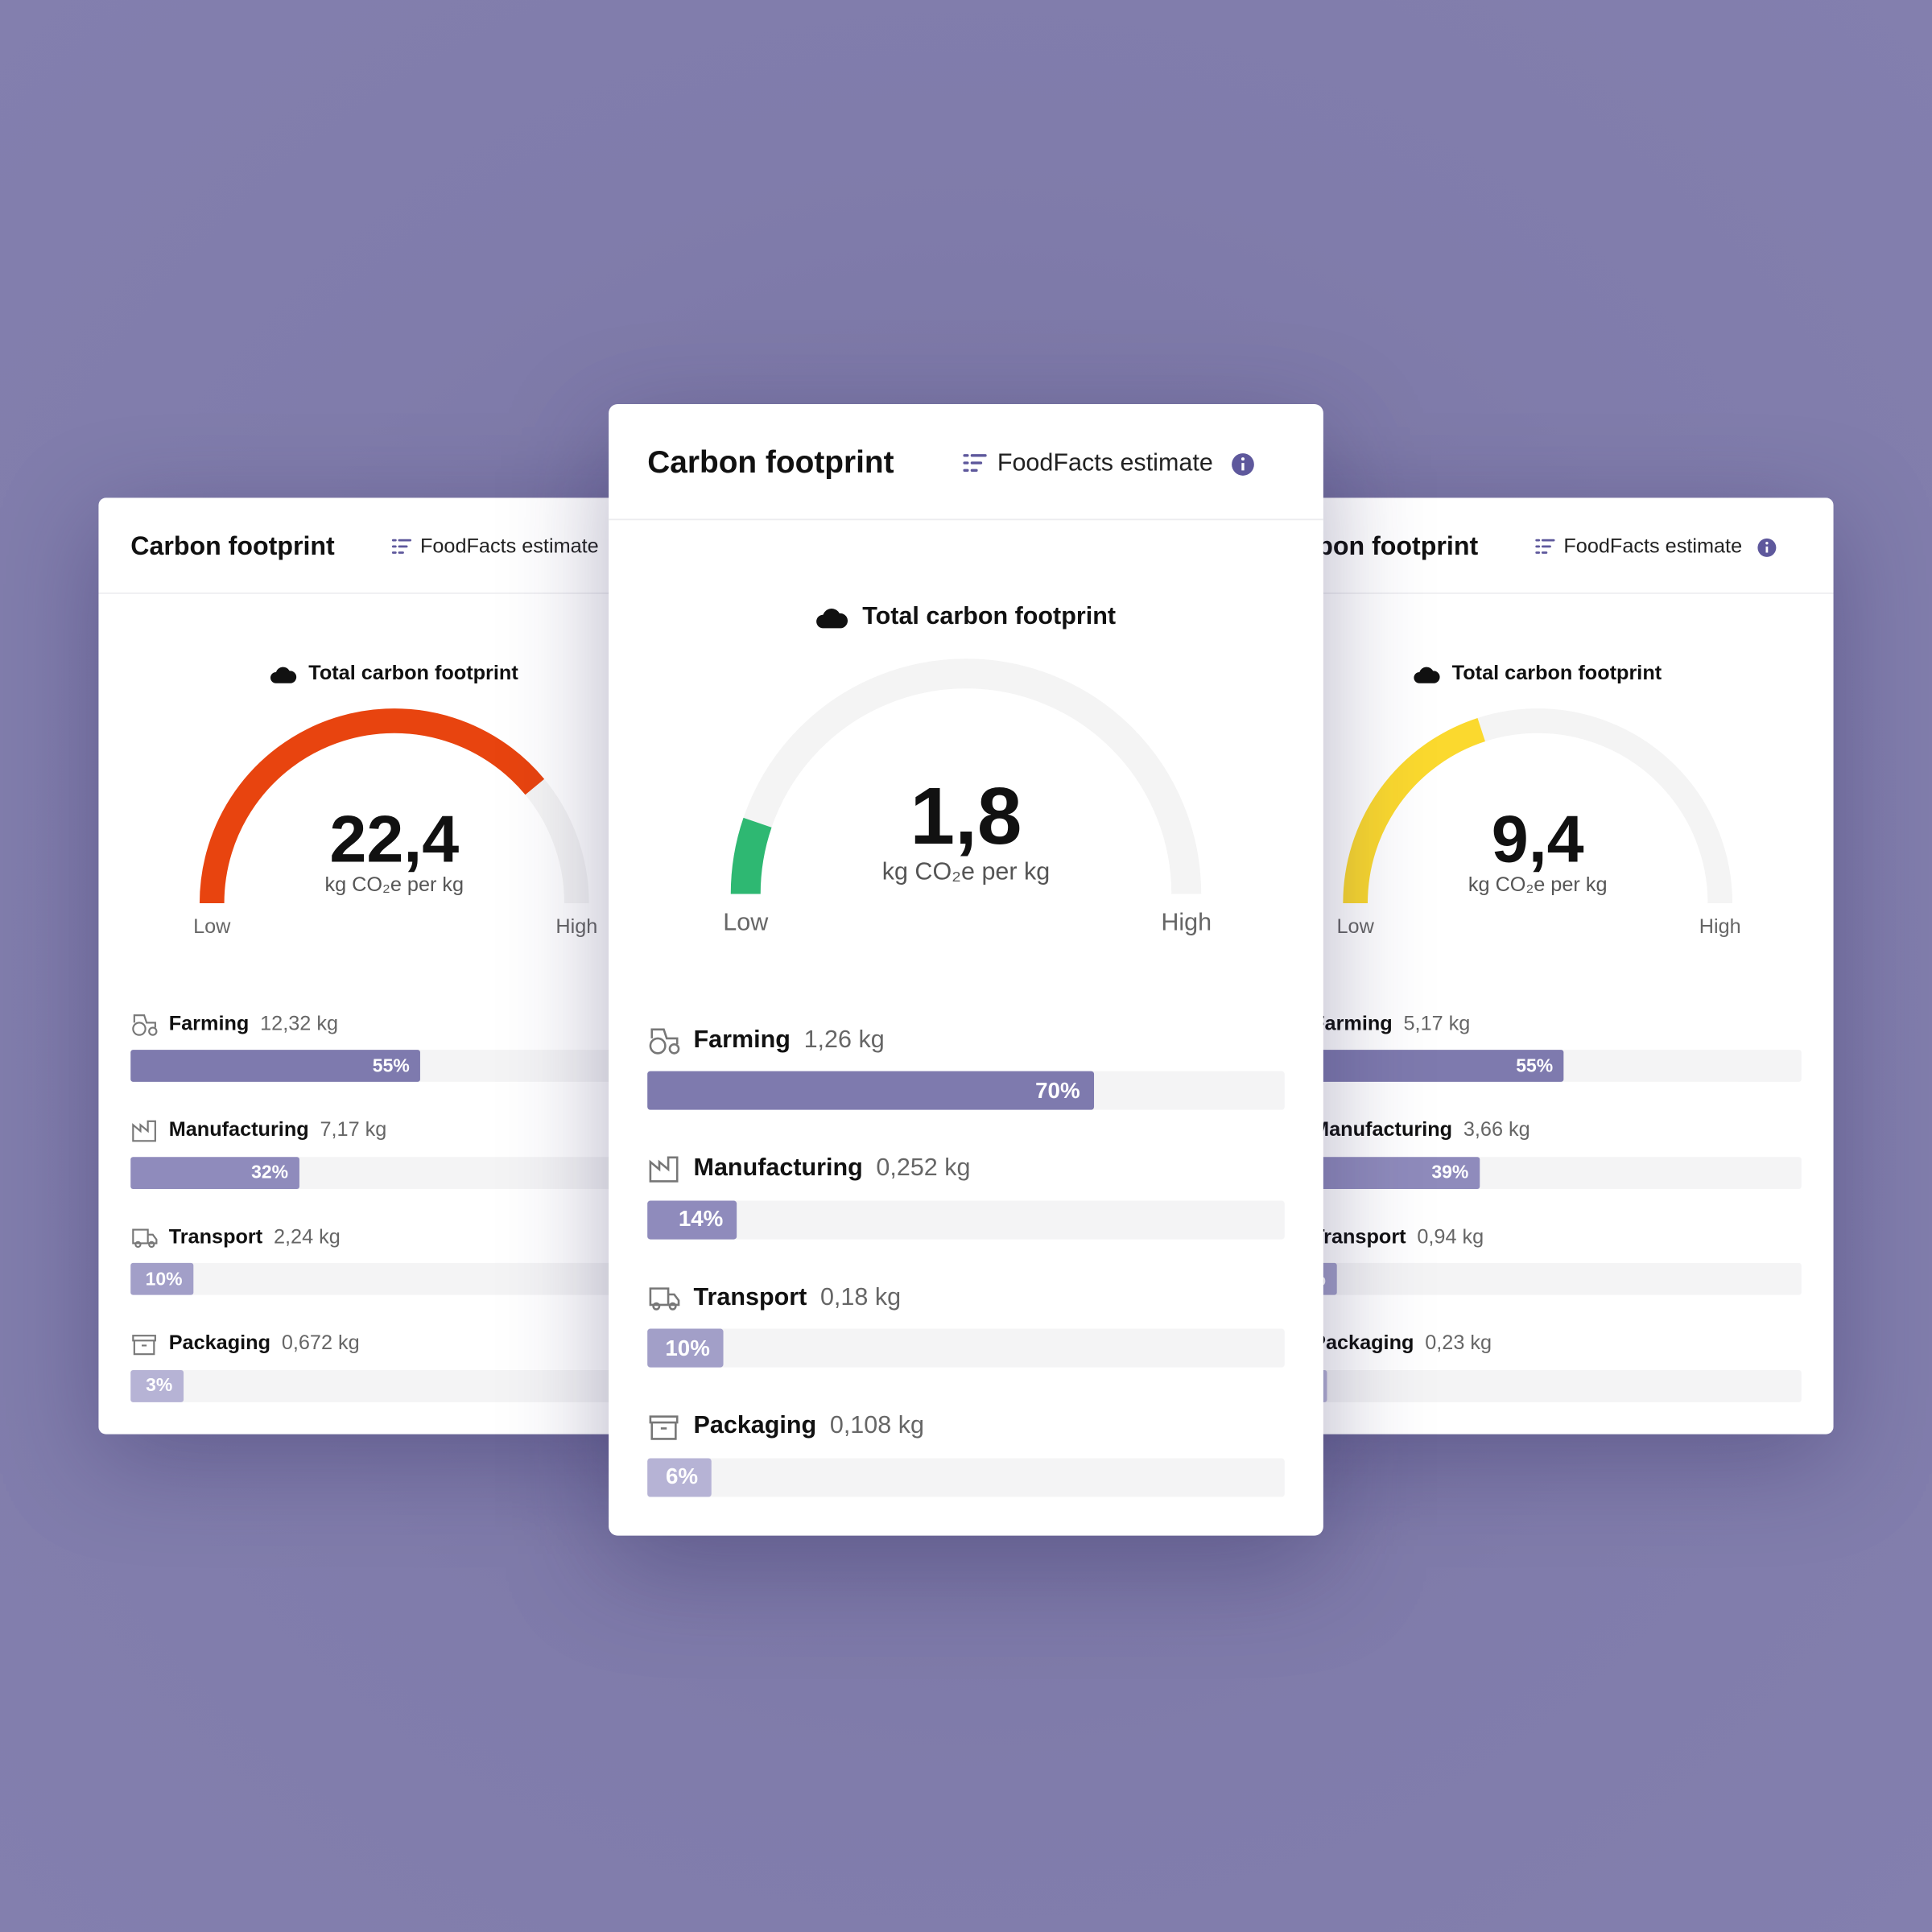 The image size is (1932, 1932). Describe the element at coordinates (1538, 885) in the screenshot. I see `unit: kg CO₂e per kg` at that location.